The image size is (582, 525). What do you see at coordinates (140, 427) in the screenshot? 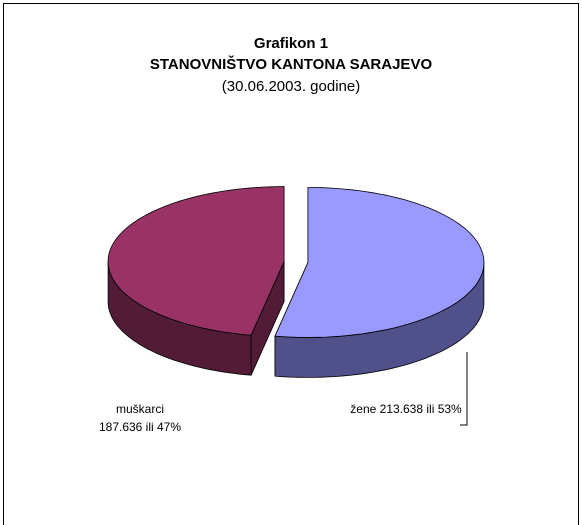
I see `value-label: 187.636 ili 47%` at bounding box center [140, 427].